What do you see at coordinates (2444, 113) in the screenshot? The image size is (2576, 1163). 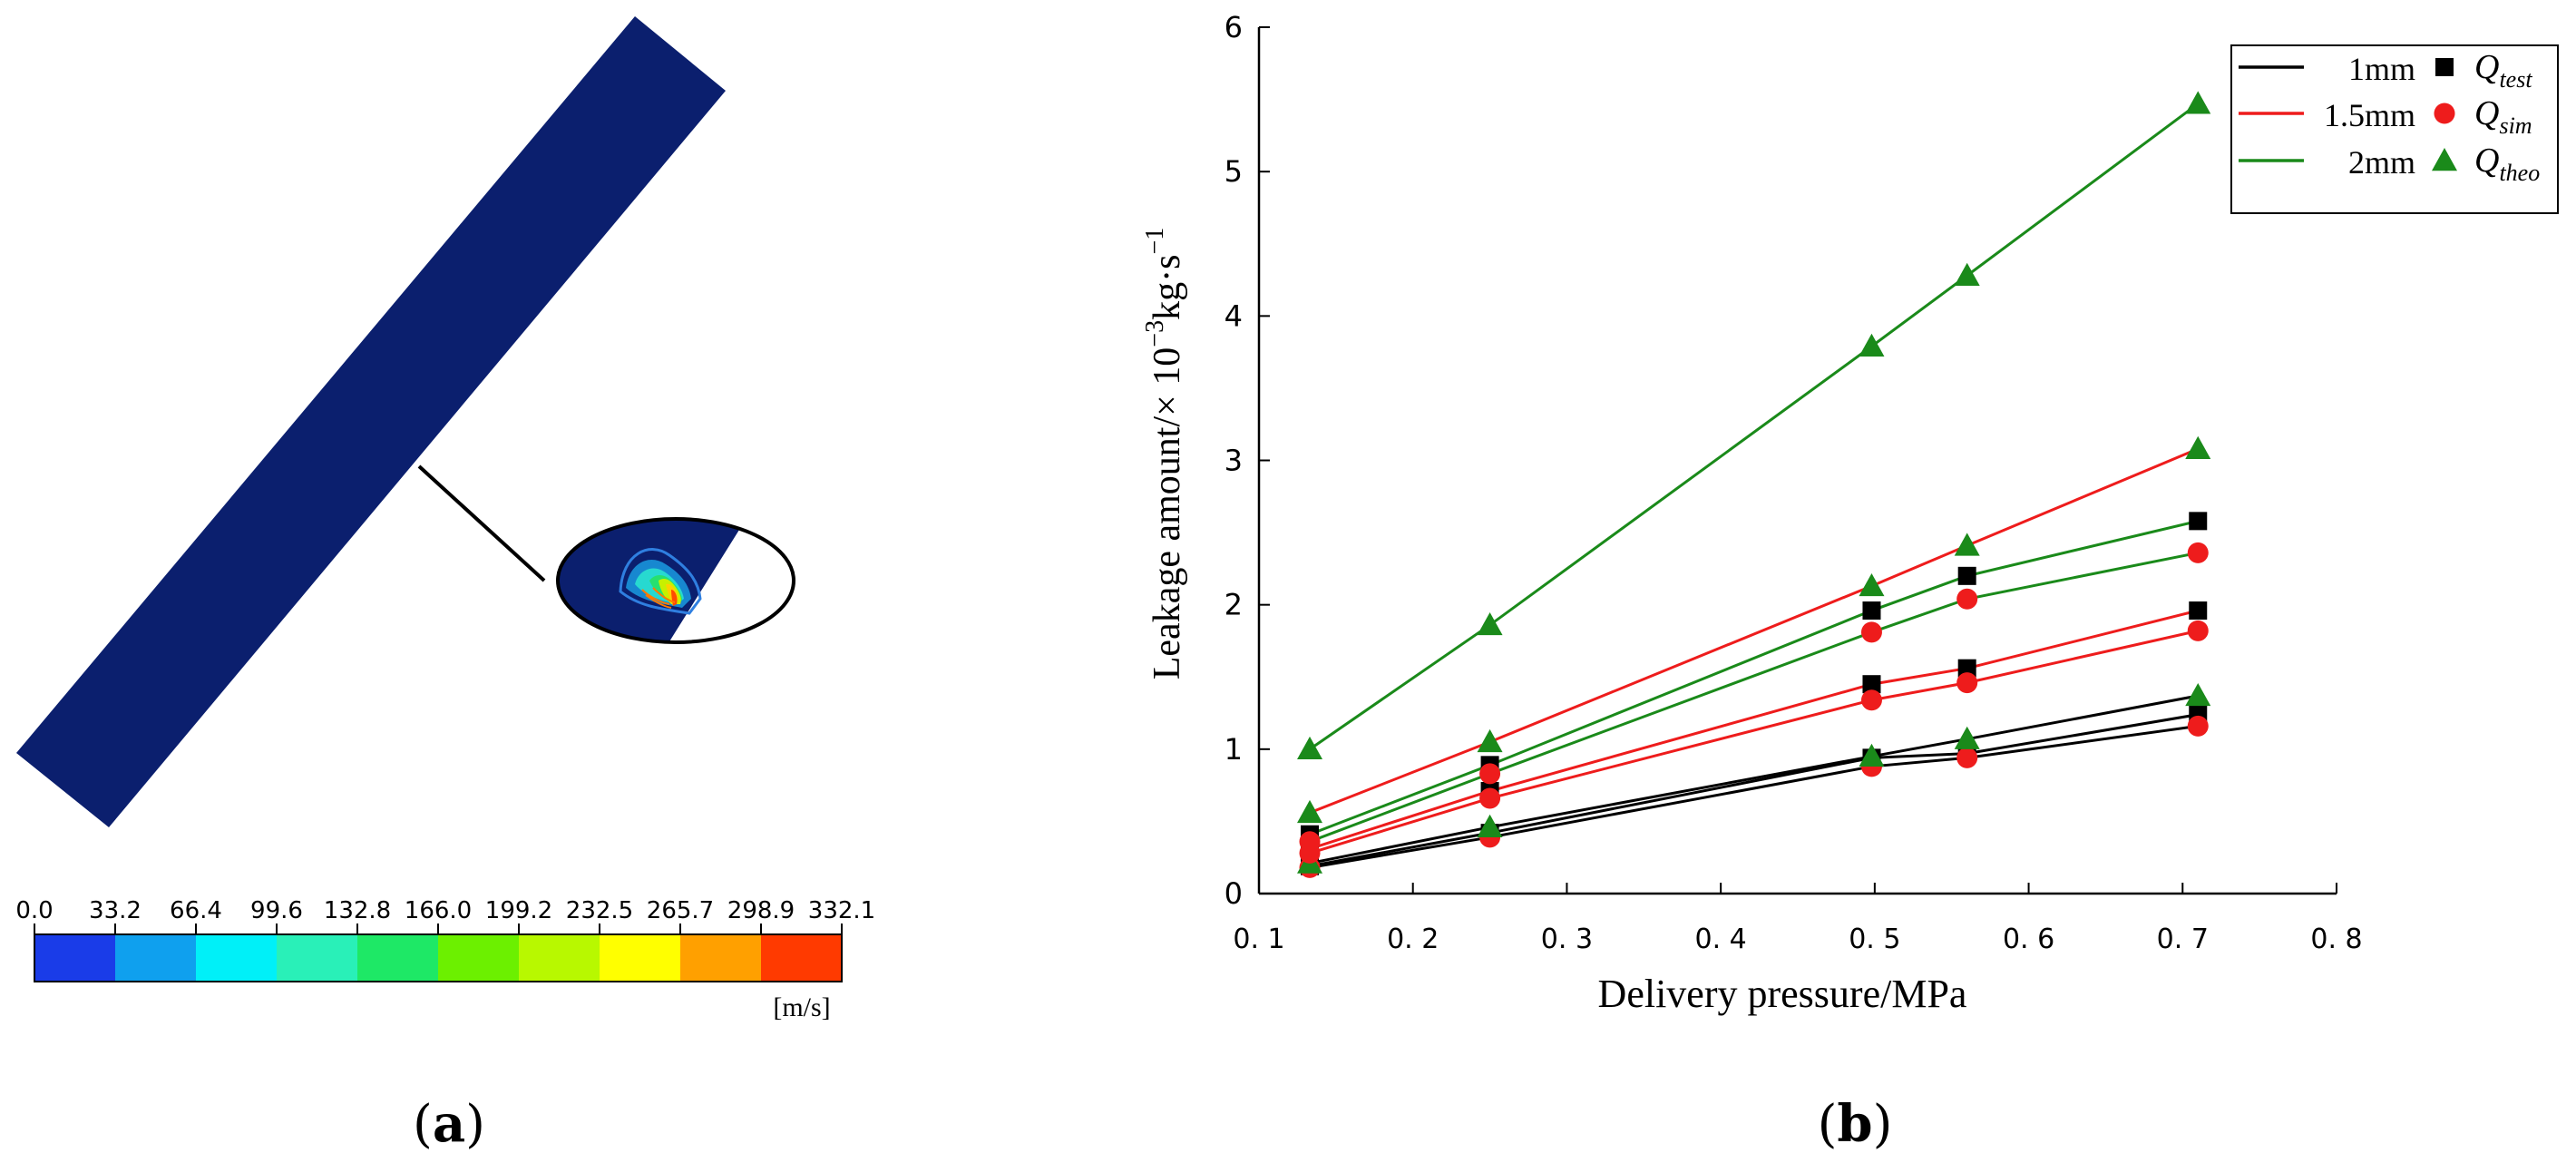 I see `legend-marker-circle` at bounding box center [2444, 113].